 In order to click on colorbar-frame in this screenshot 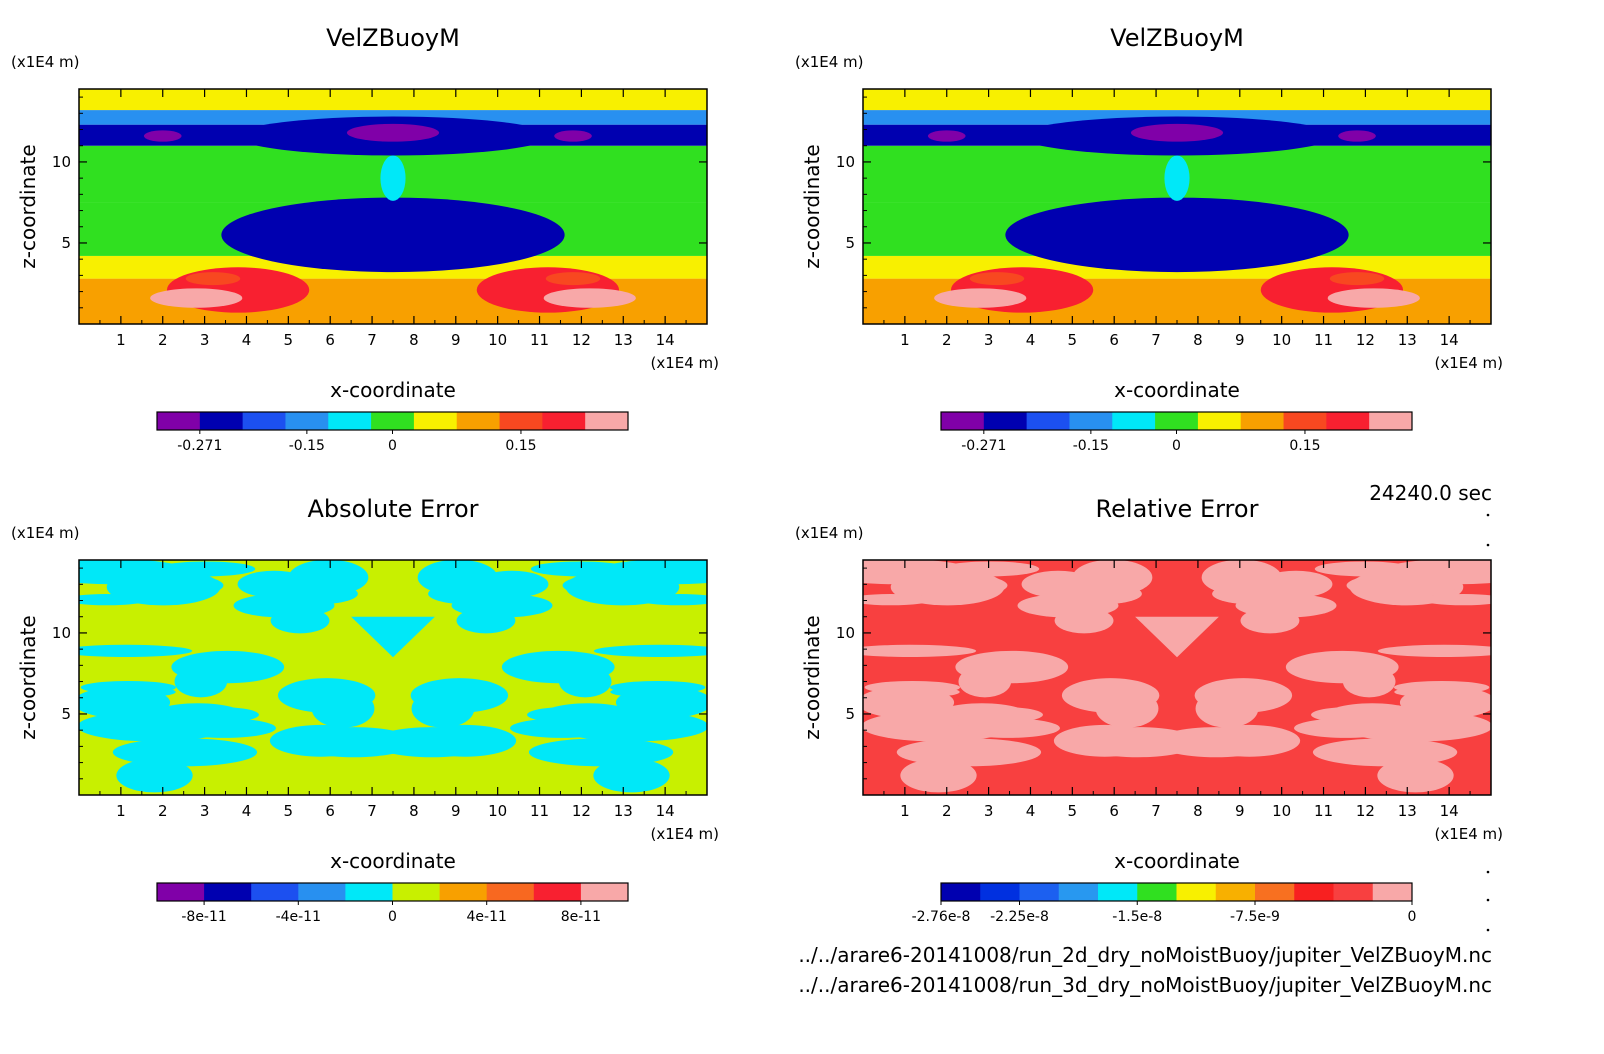, I will do `click(1176, 892)`.